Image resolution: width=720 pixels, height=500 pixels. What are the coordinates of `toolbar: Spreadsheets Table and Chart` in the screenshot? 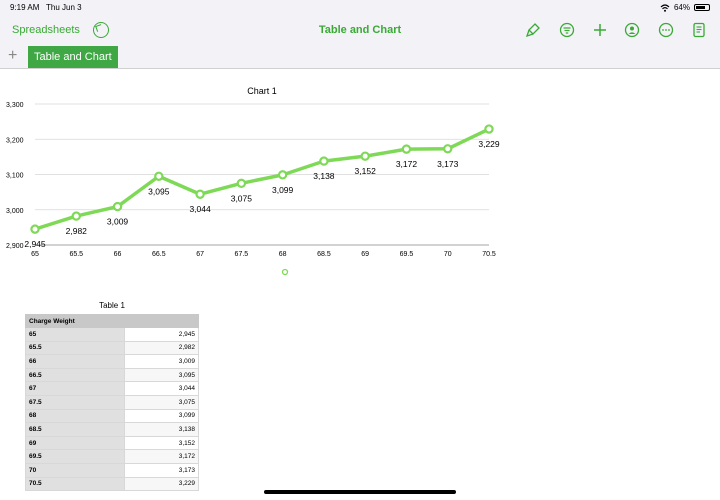 It's located at (360, 30).